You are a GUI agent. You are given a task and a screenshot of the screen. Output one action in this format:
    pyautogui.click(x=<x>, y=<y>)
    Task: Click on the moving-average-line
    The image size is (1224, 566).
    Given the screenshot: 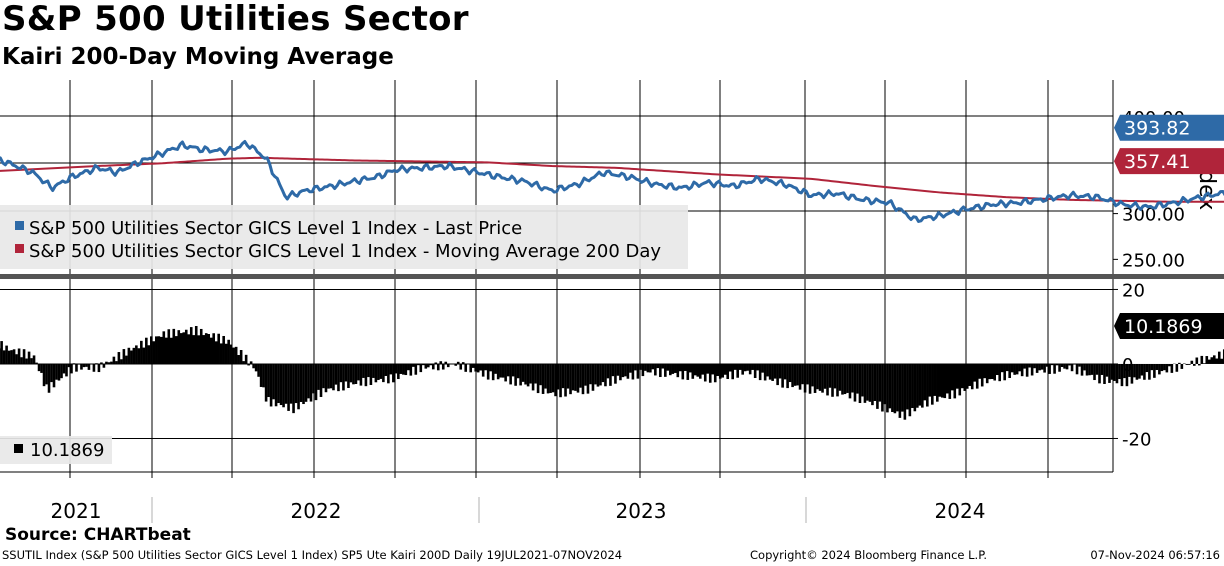 What is the action you would take?
    pyautogui.click(x=612, y=179)
    